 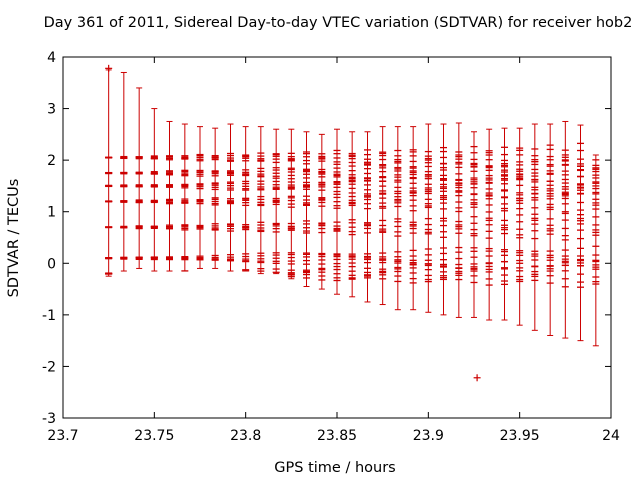 I want to click on x-tick-label: 23.95, so click(x=520, y=436).